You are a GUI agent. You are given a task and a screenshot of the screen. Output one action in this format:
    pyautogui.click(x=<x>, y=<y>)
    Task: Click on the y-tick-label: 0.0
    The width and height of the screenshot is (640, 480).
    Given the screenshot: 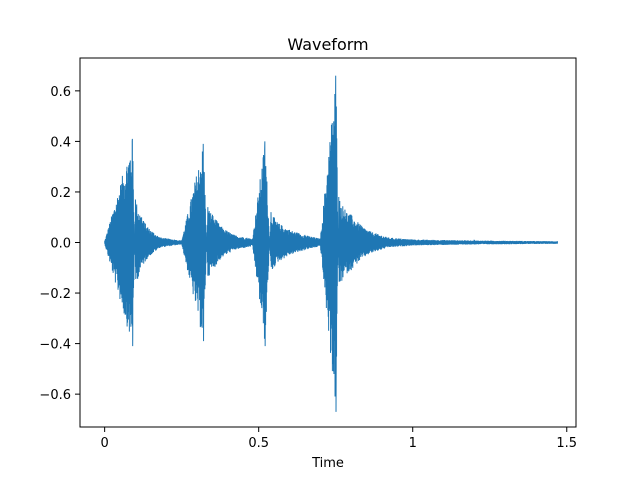 What is the action you would take?
    pyautogui.click(x=60, y=244)
    